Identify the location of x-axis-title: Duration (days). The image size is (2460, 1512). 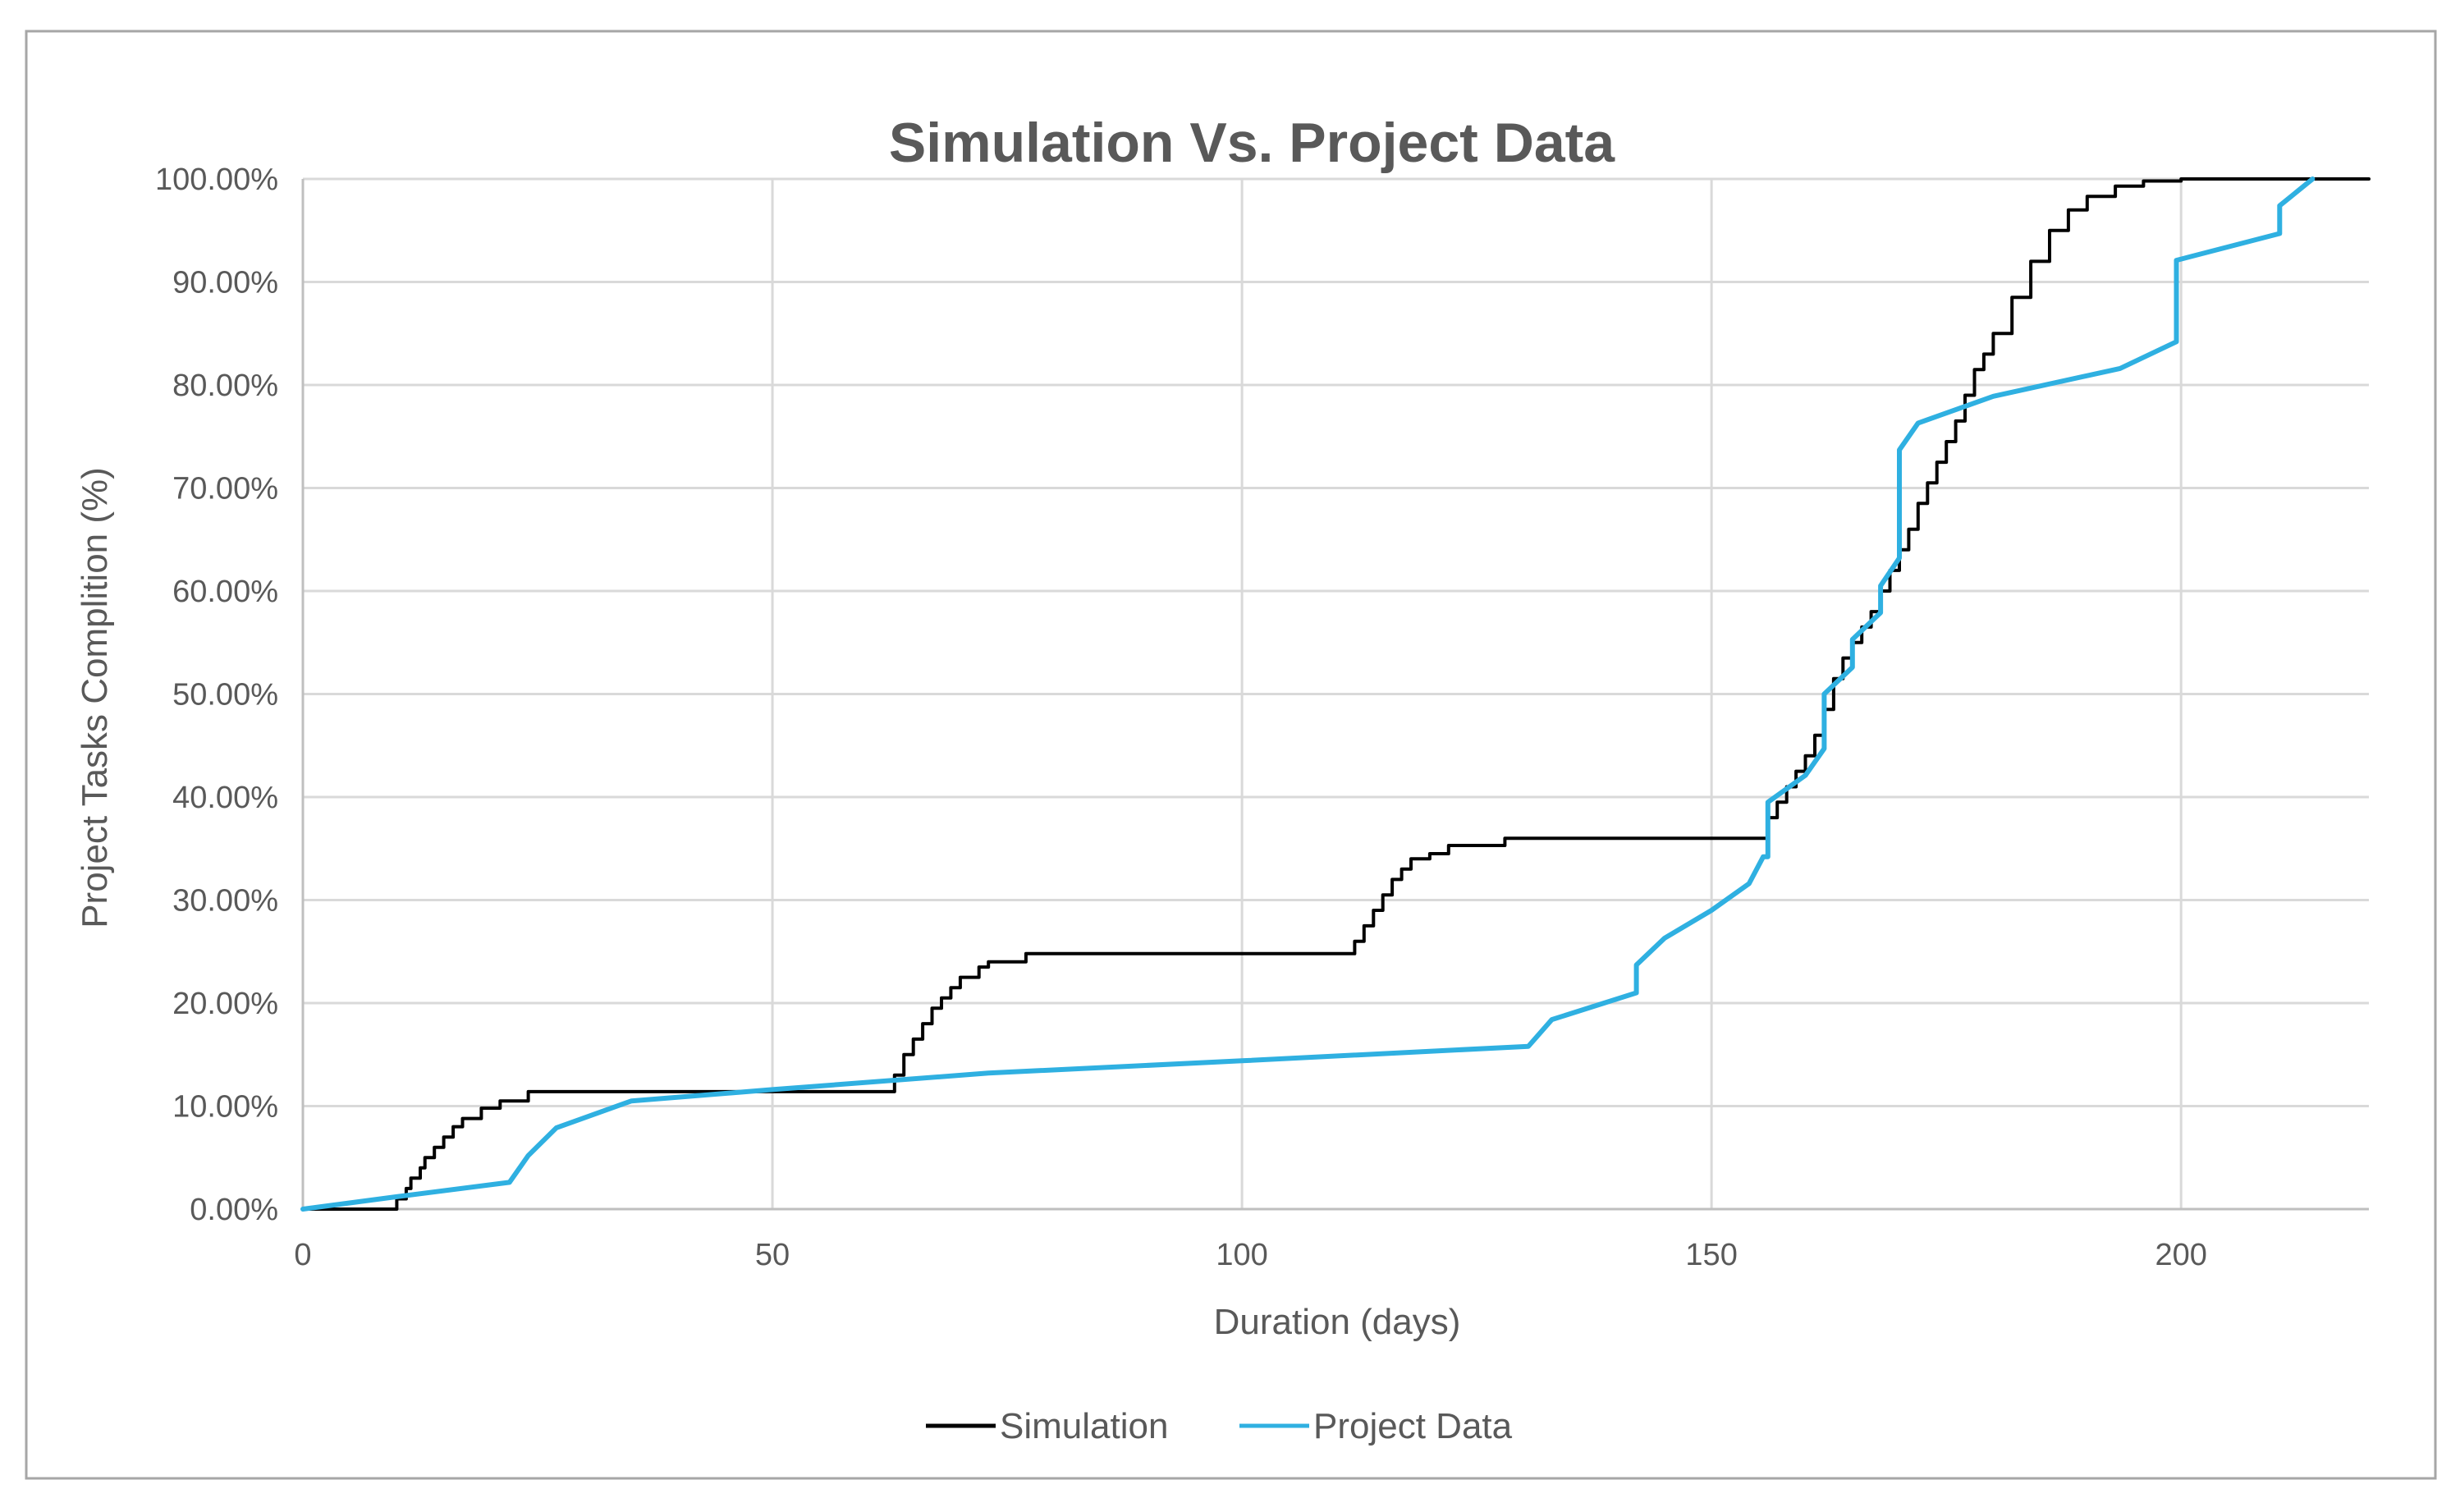
(1337, 1322).